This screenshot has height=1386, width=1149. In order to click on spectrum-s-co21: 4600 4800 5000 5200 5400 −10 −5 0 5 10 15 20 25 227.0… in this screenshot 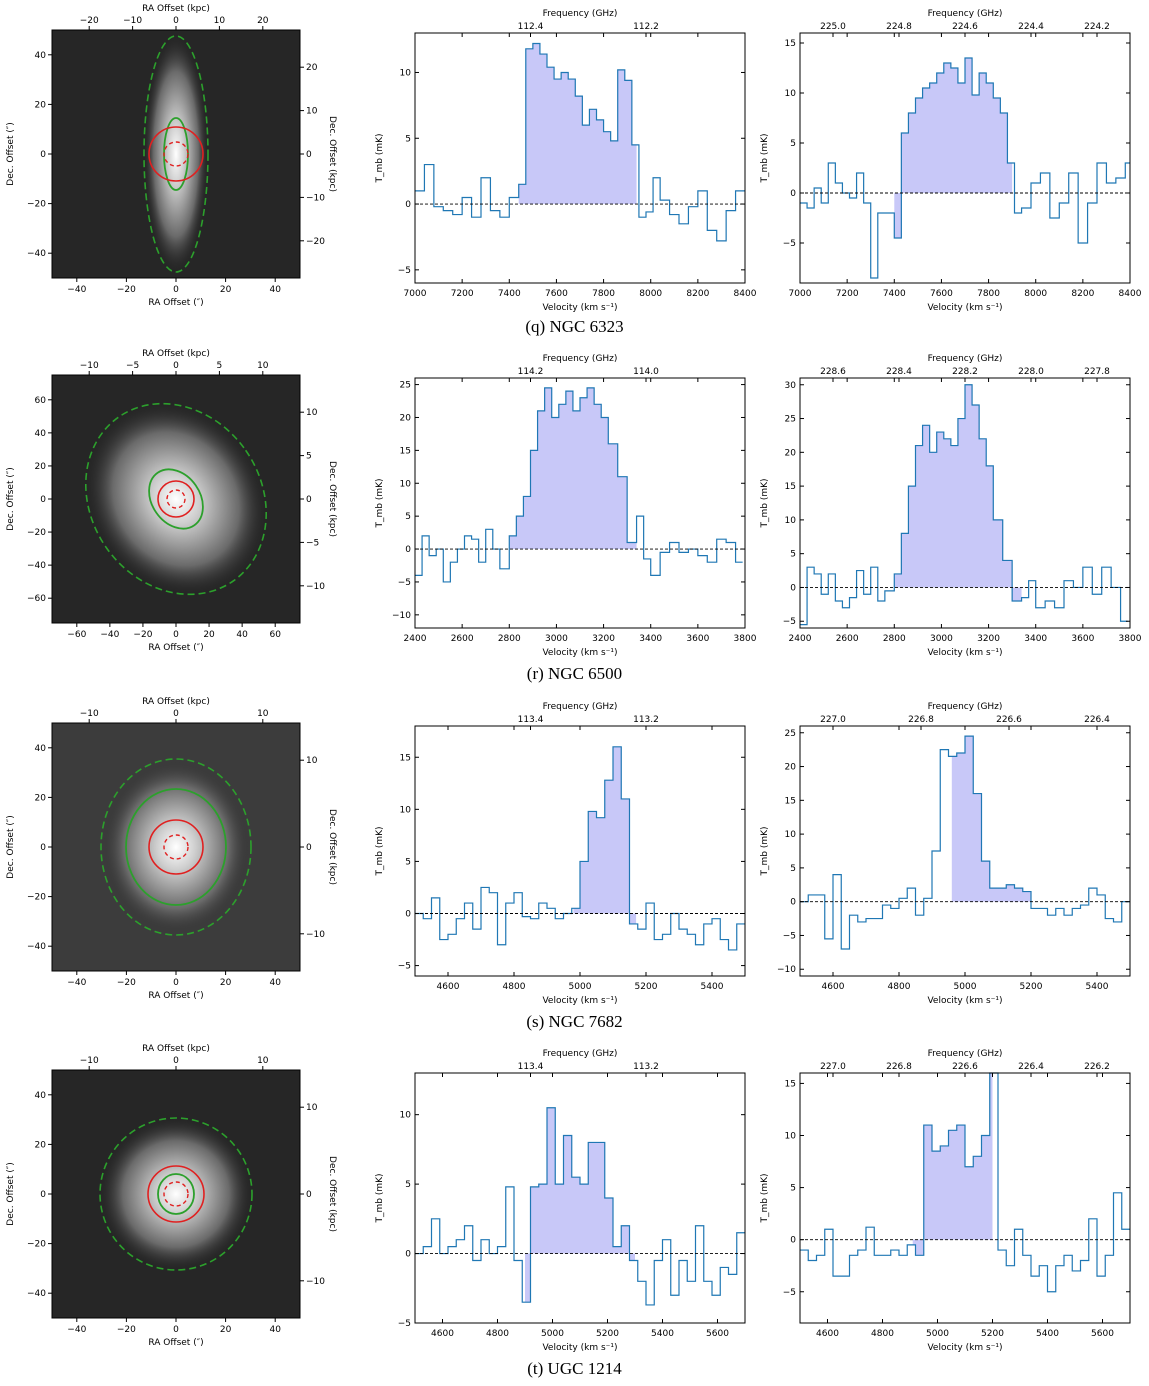, I will do `click(945, 854)`.